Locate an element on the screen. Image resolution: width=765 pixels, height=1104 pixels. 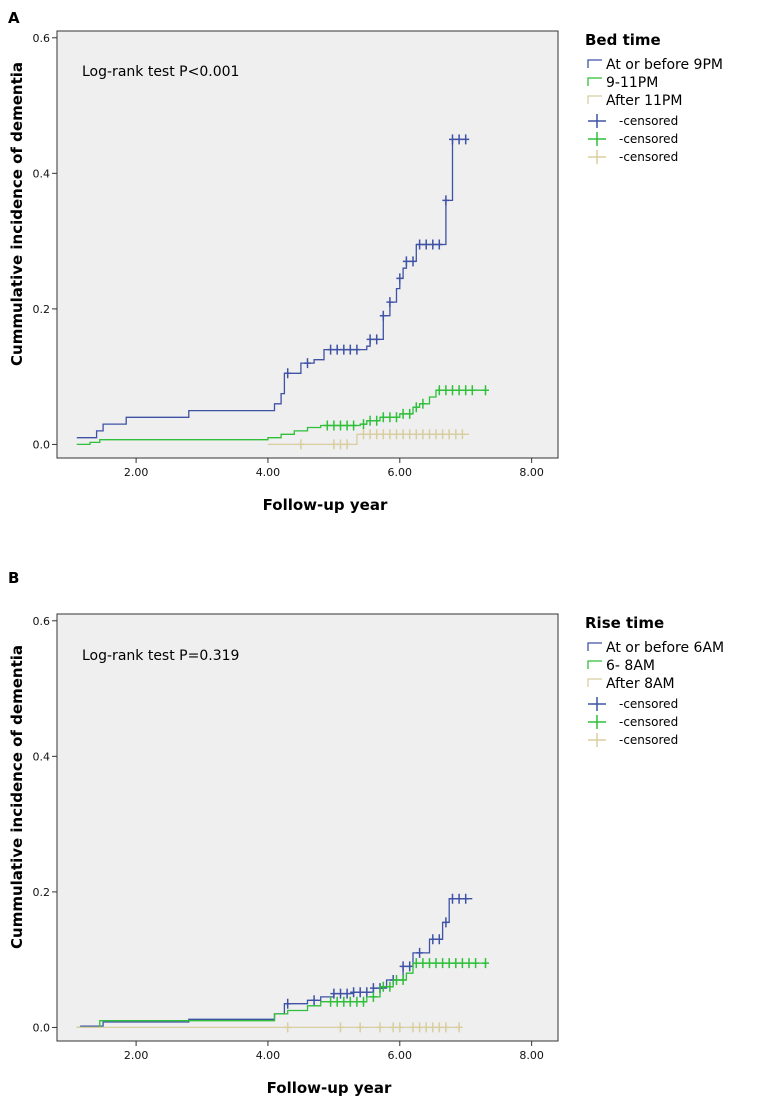
log-rank-annotation: Log-rank test P<0.001 is located at coordinates (160, 72).